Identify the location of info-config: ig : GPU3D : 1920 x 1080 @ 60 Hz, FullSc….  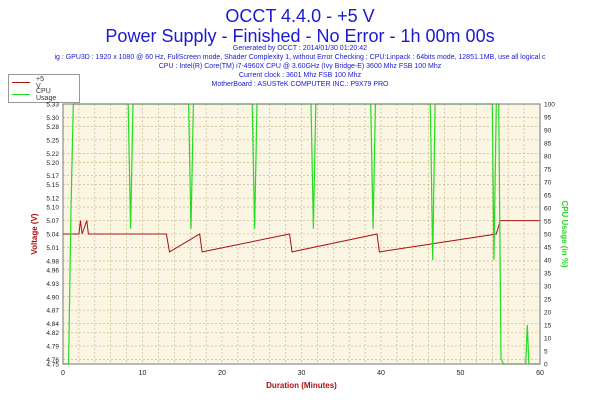
(300, 57).